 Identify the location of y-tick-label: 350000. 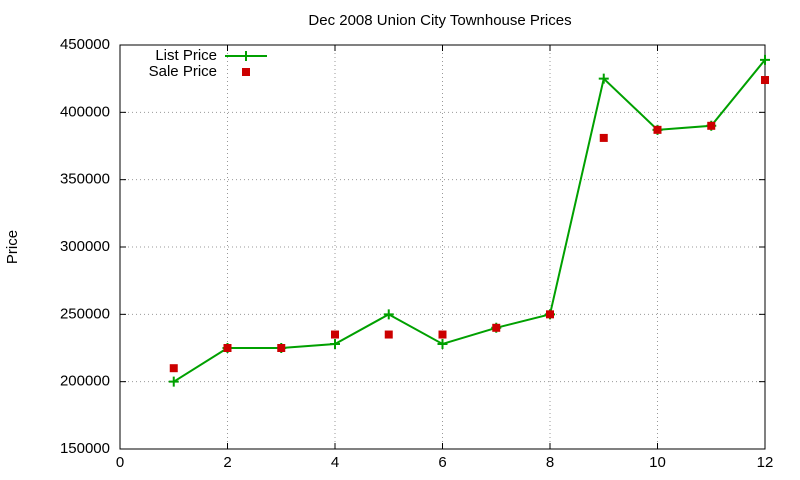
(85, 179).